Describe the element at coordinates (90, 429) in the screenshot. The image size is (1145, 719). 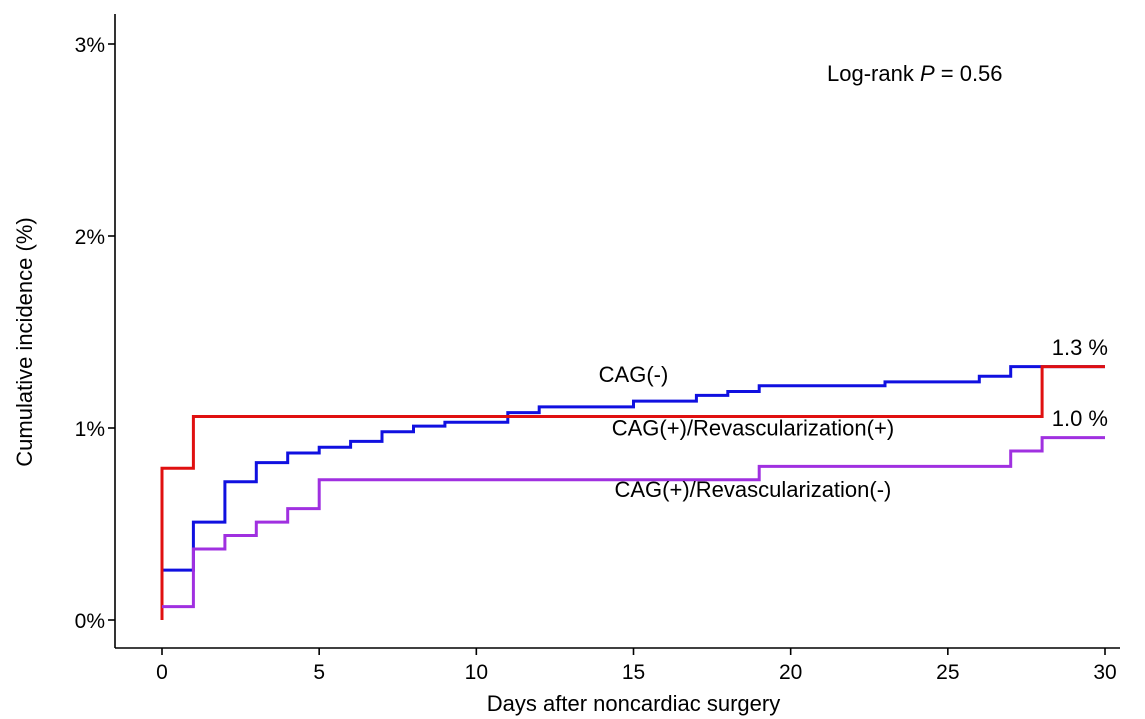
I see `y-tick-label: 1%` at that location.